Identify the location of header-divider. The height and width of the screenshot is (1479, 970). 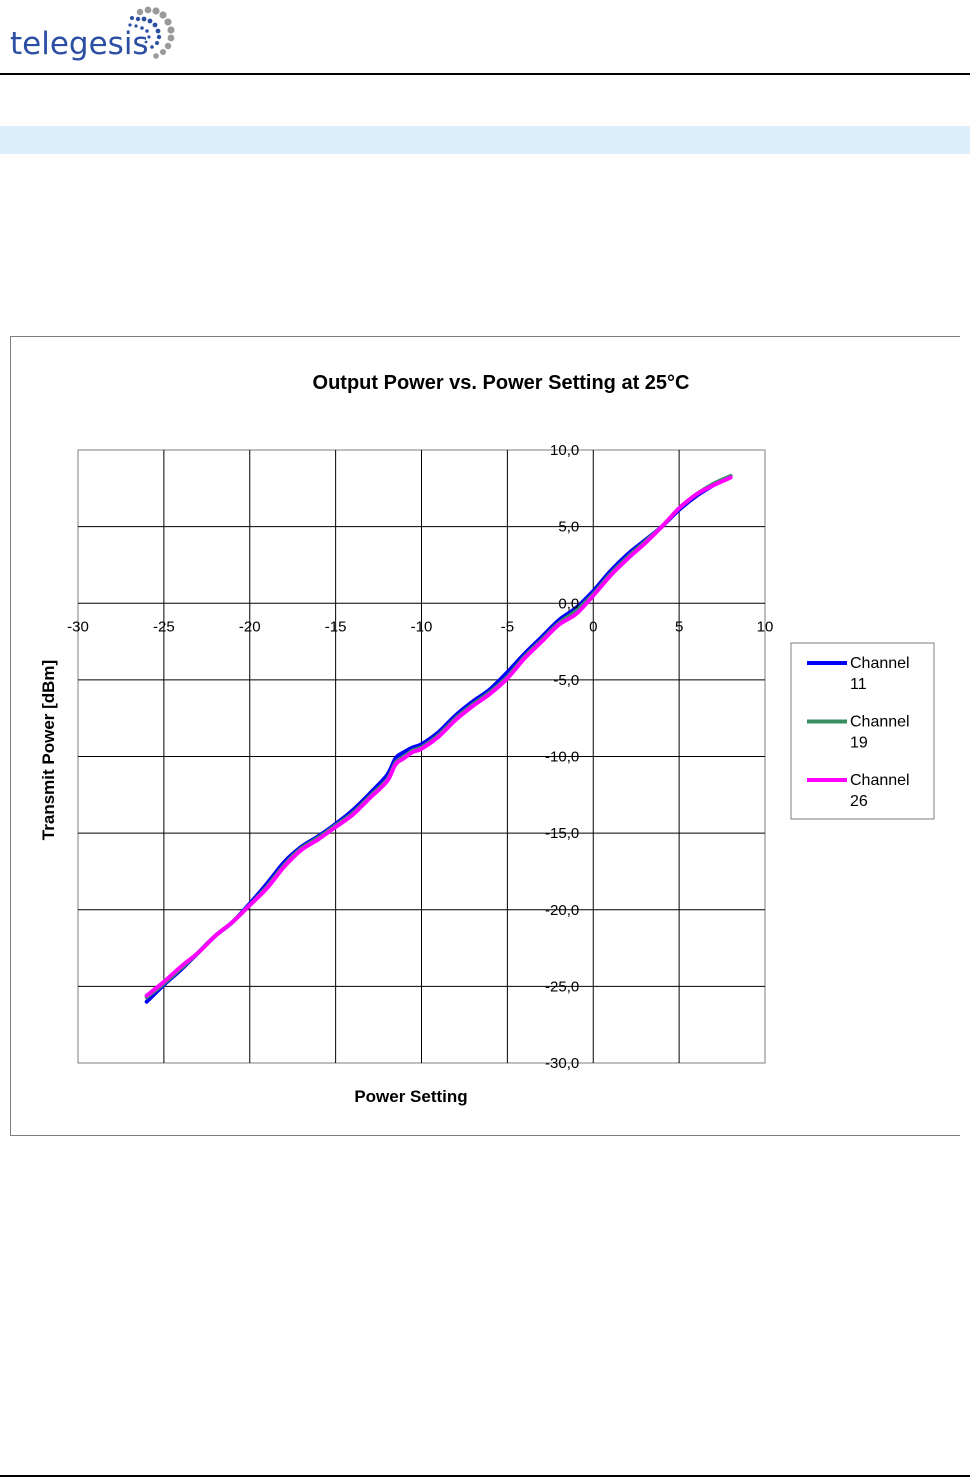
(485, 74).